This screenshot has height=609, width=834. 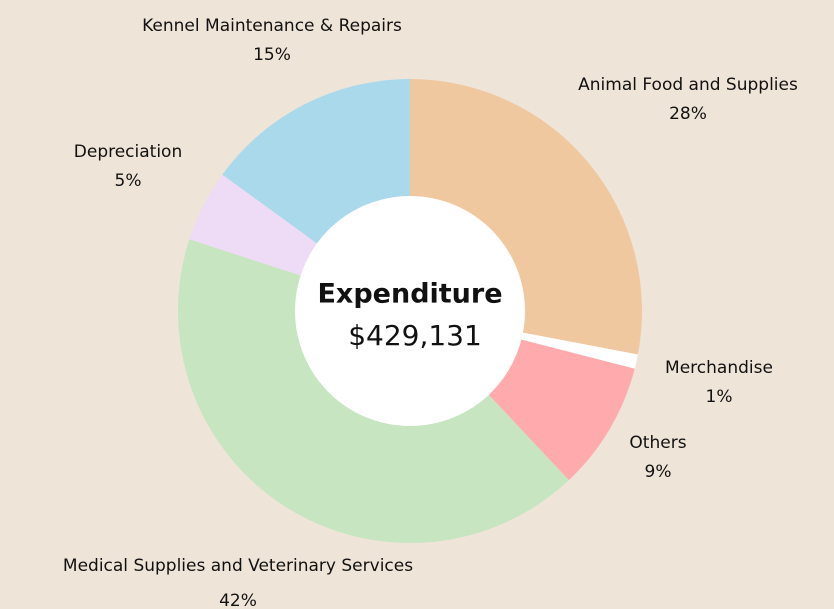 What do you see at coordinates (657, 443) in the screenshot?
I see `slice-label: Others` at bounding box center [657, 443].